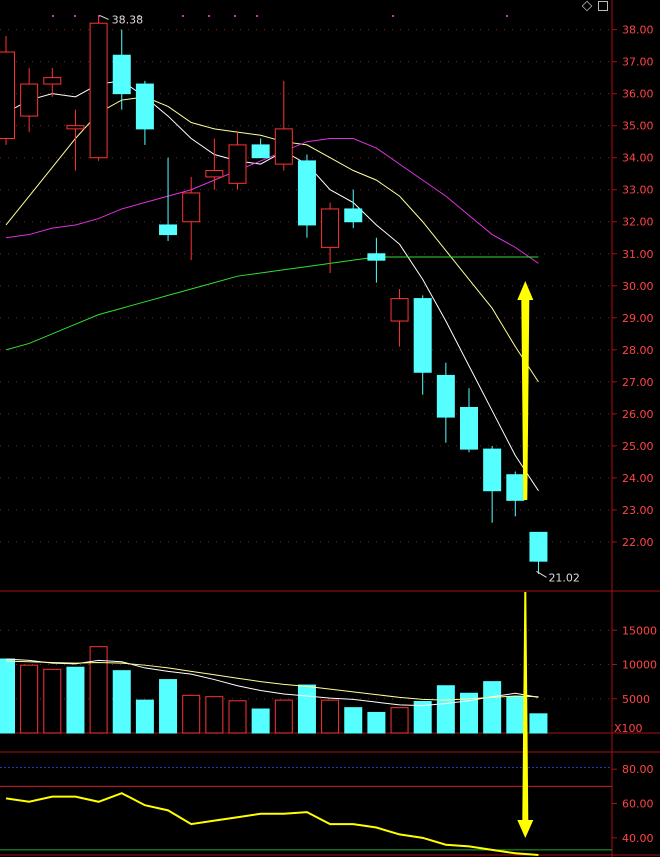 This screenshot has width=660, height=857. I want to click on y-tick-label: 36.00, so click(638, 94).